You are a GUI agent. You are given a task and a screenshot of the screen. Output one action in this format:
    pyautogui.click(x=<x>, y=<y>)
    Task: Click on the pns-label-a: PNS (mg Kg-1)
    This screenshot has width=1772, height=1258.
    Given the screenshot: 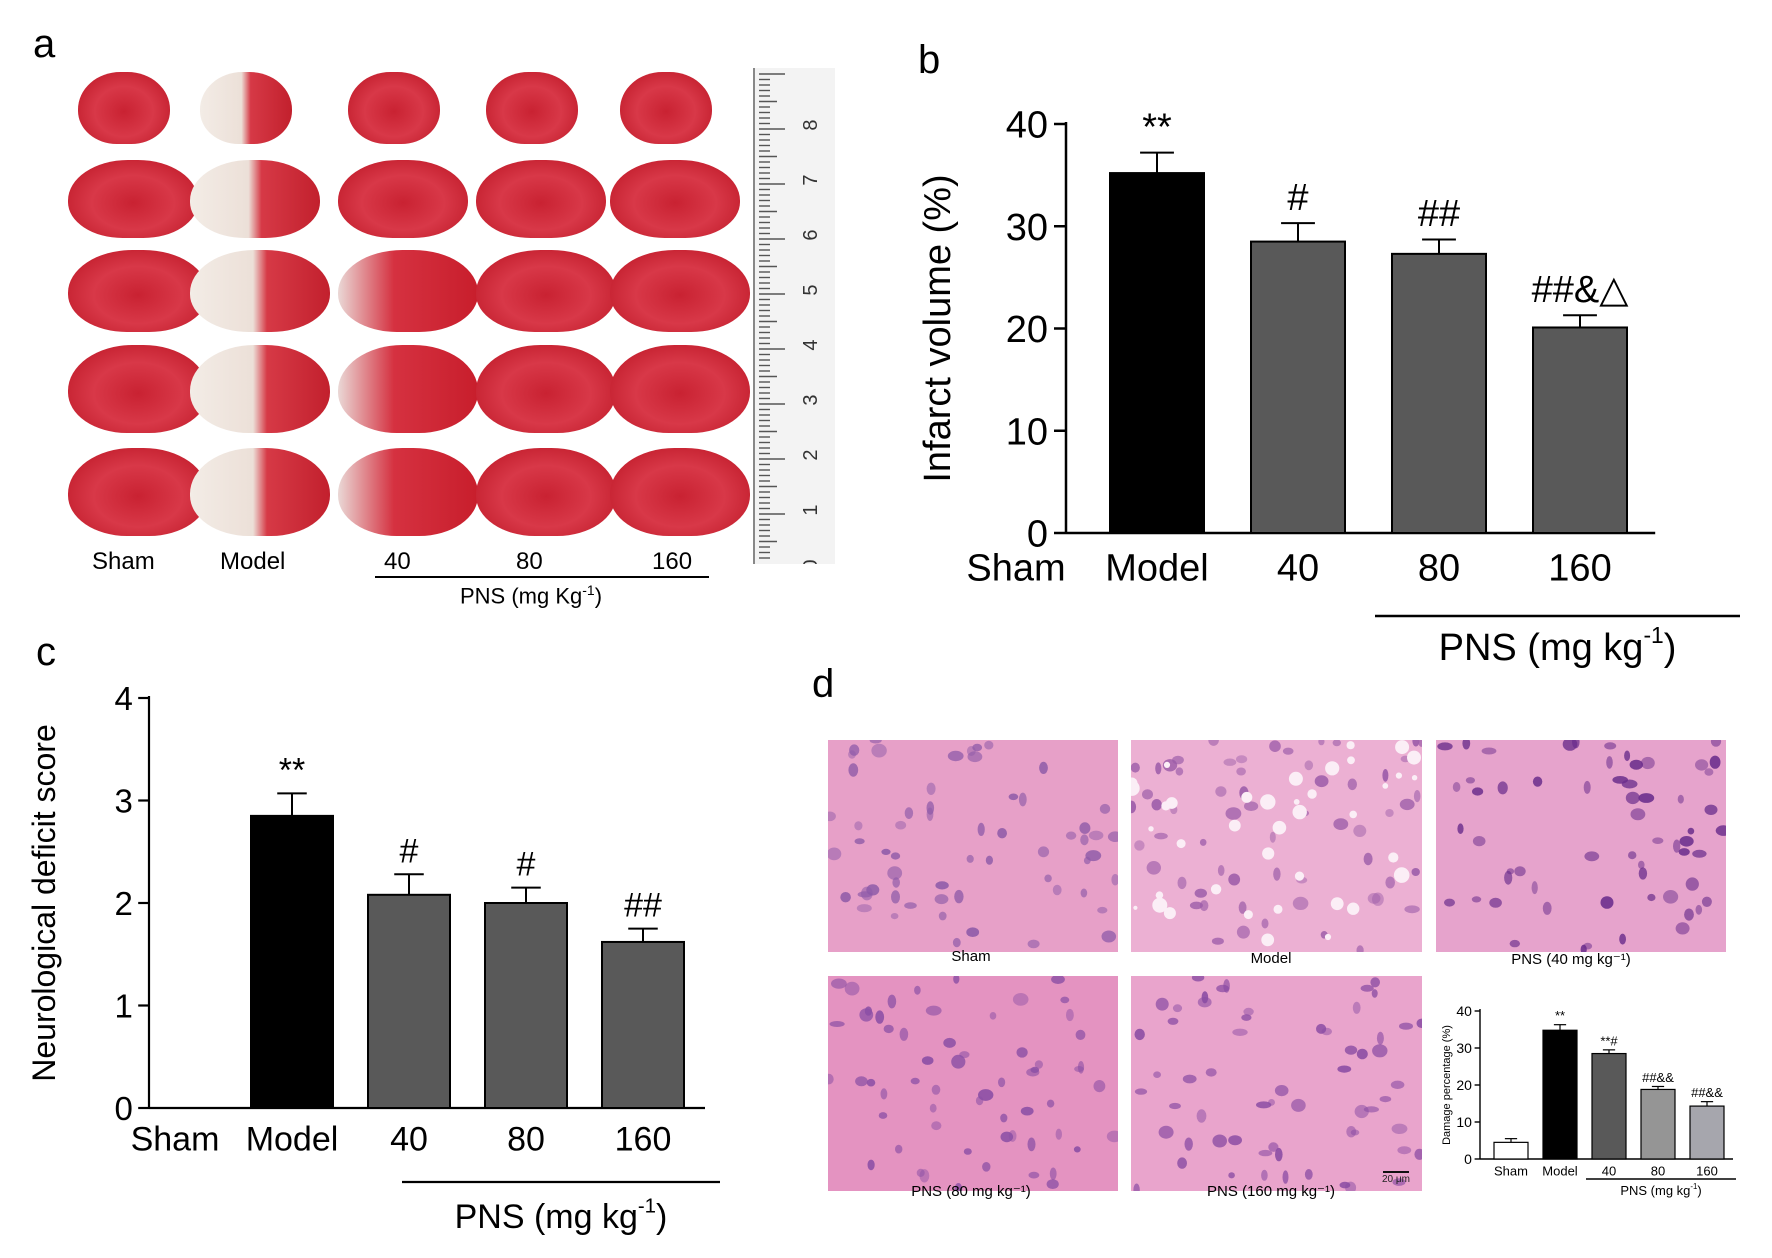 What is the action you would take?
    pyautogui.click(x=531, y=595)
    